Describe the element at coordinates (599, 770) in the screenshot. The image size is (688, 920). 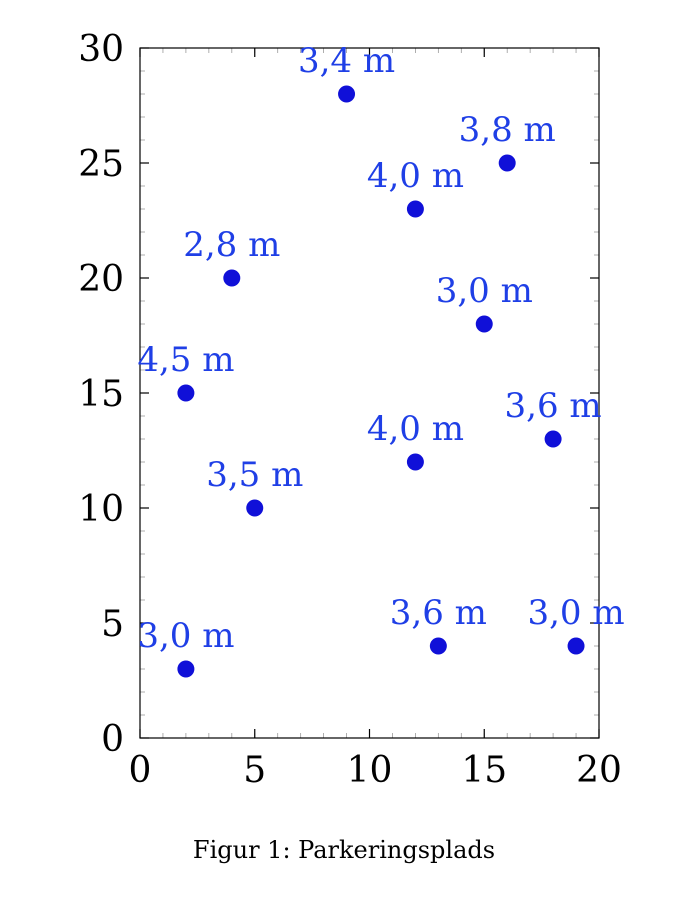
I see `x-tick-label: 20` at that location.